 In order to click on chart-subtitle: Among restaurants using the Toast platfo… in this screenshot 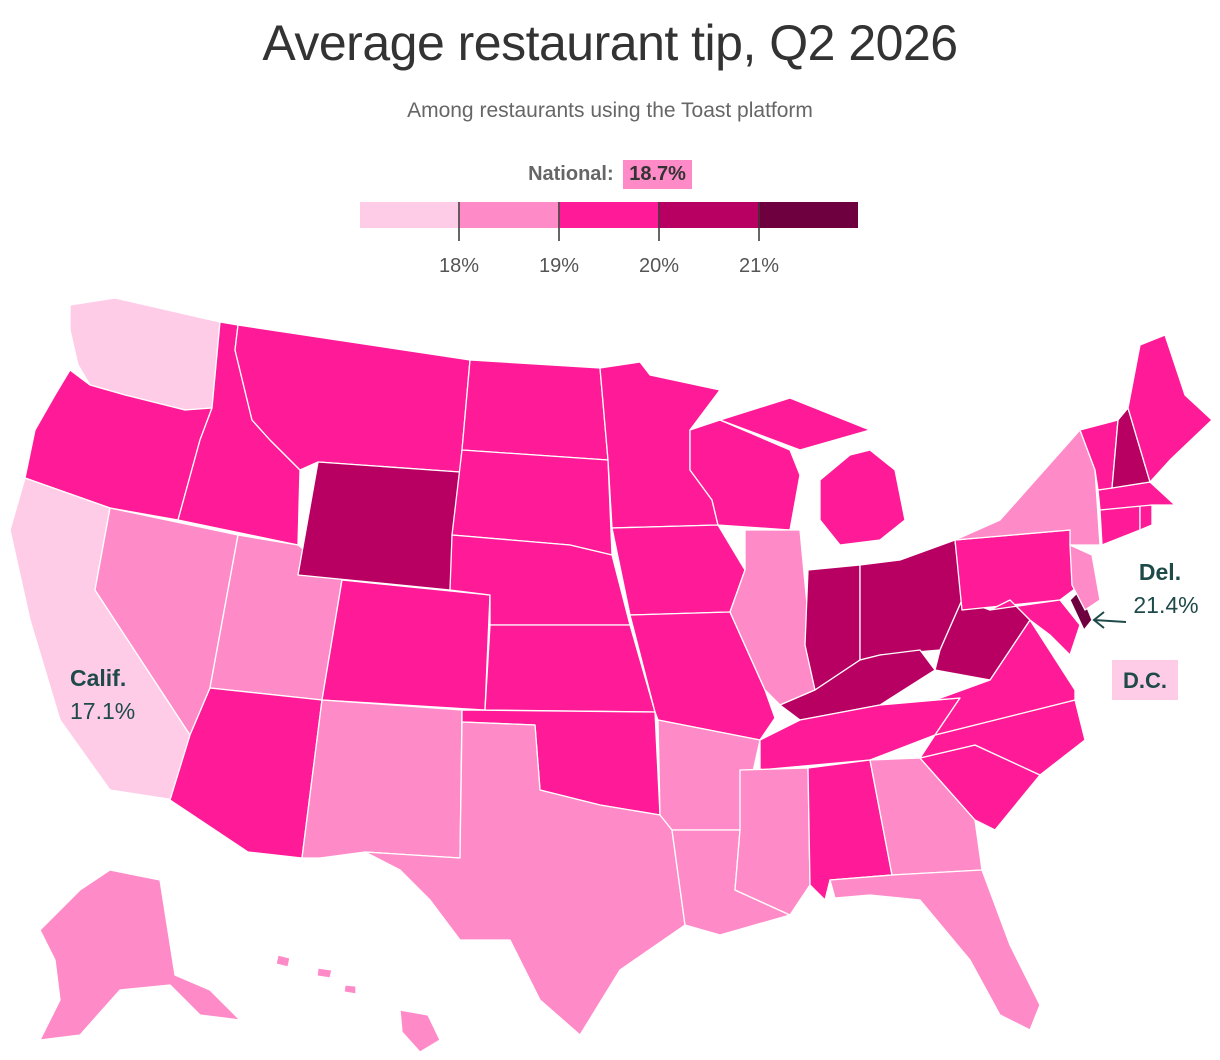, I will do `click(610, 110)`.